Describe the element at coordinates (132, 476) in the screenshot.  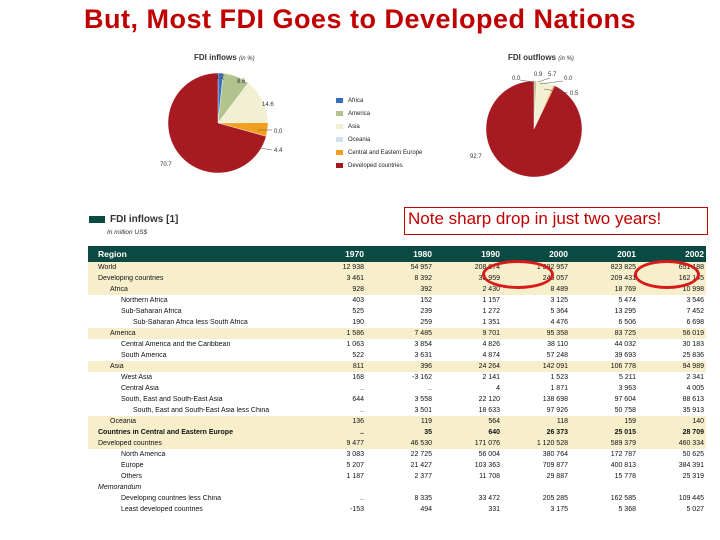
I see `table-row-label: Others` at that location.